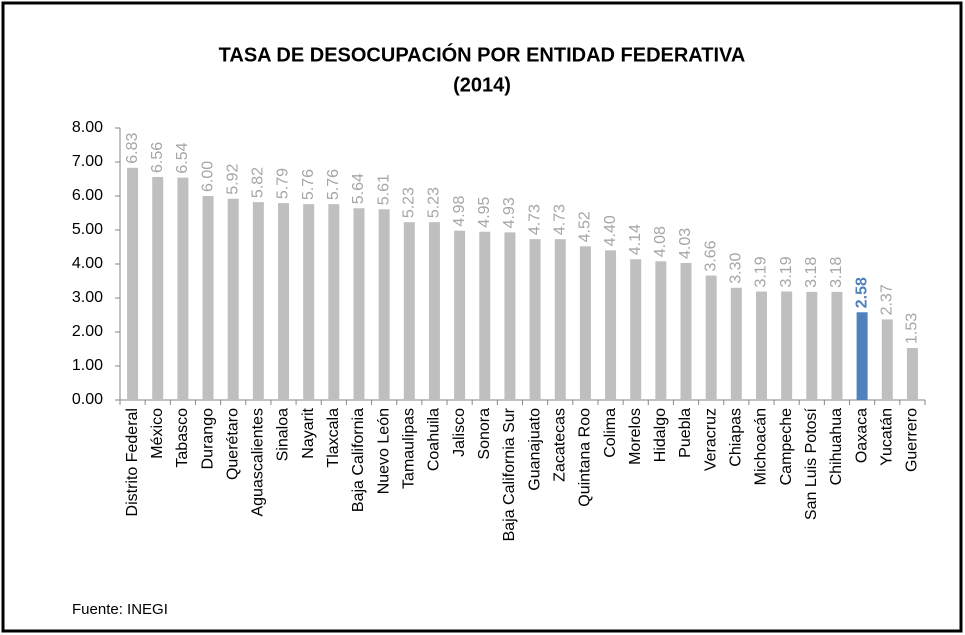  What do you see at coordinates (635, 436) in the screenshot?
I see `x-tick-label: Morelos` at bounding box center [635, 436].